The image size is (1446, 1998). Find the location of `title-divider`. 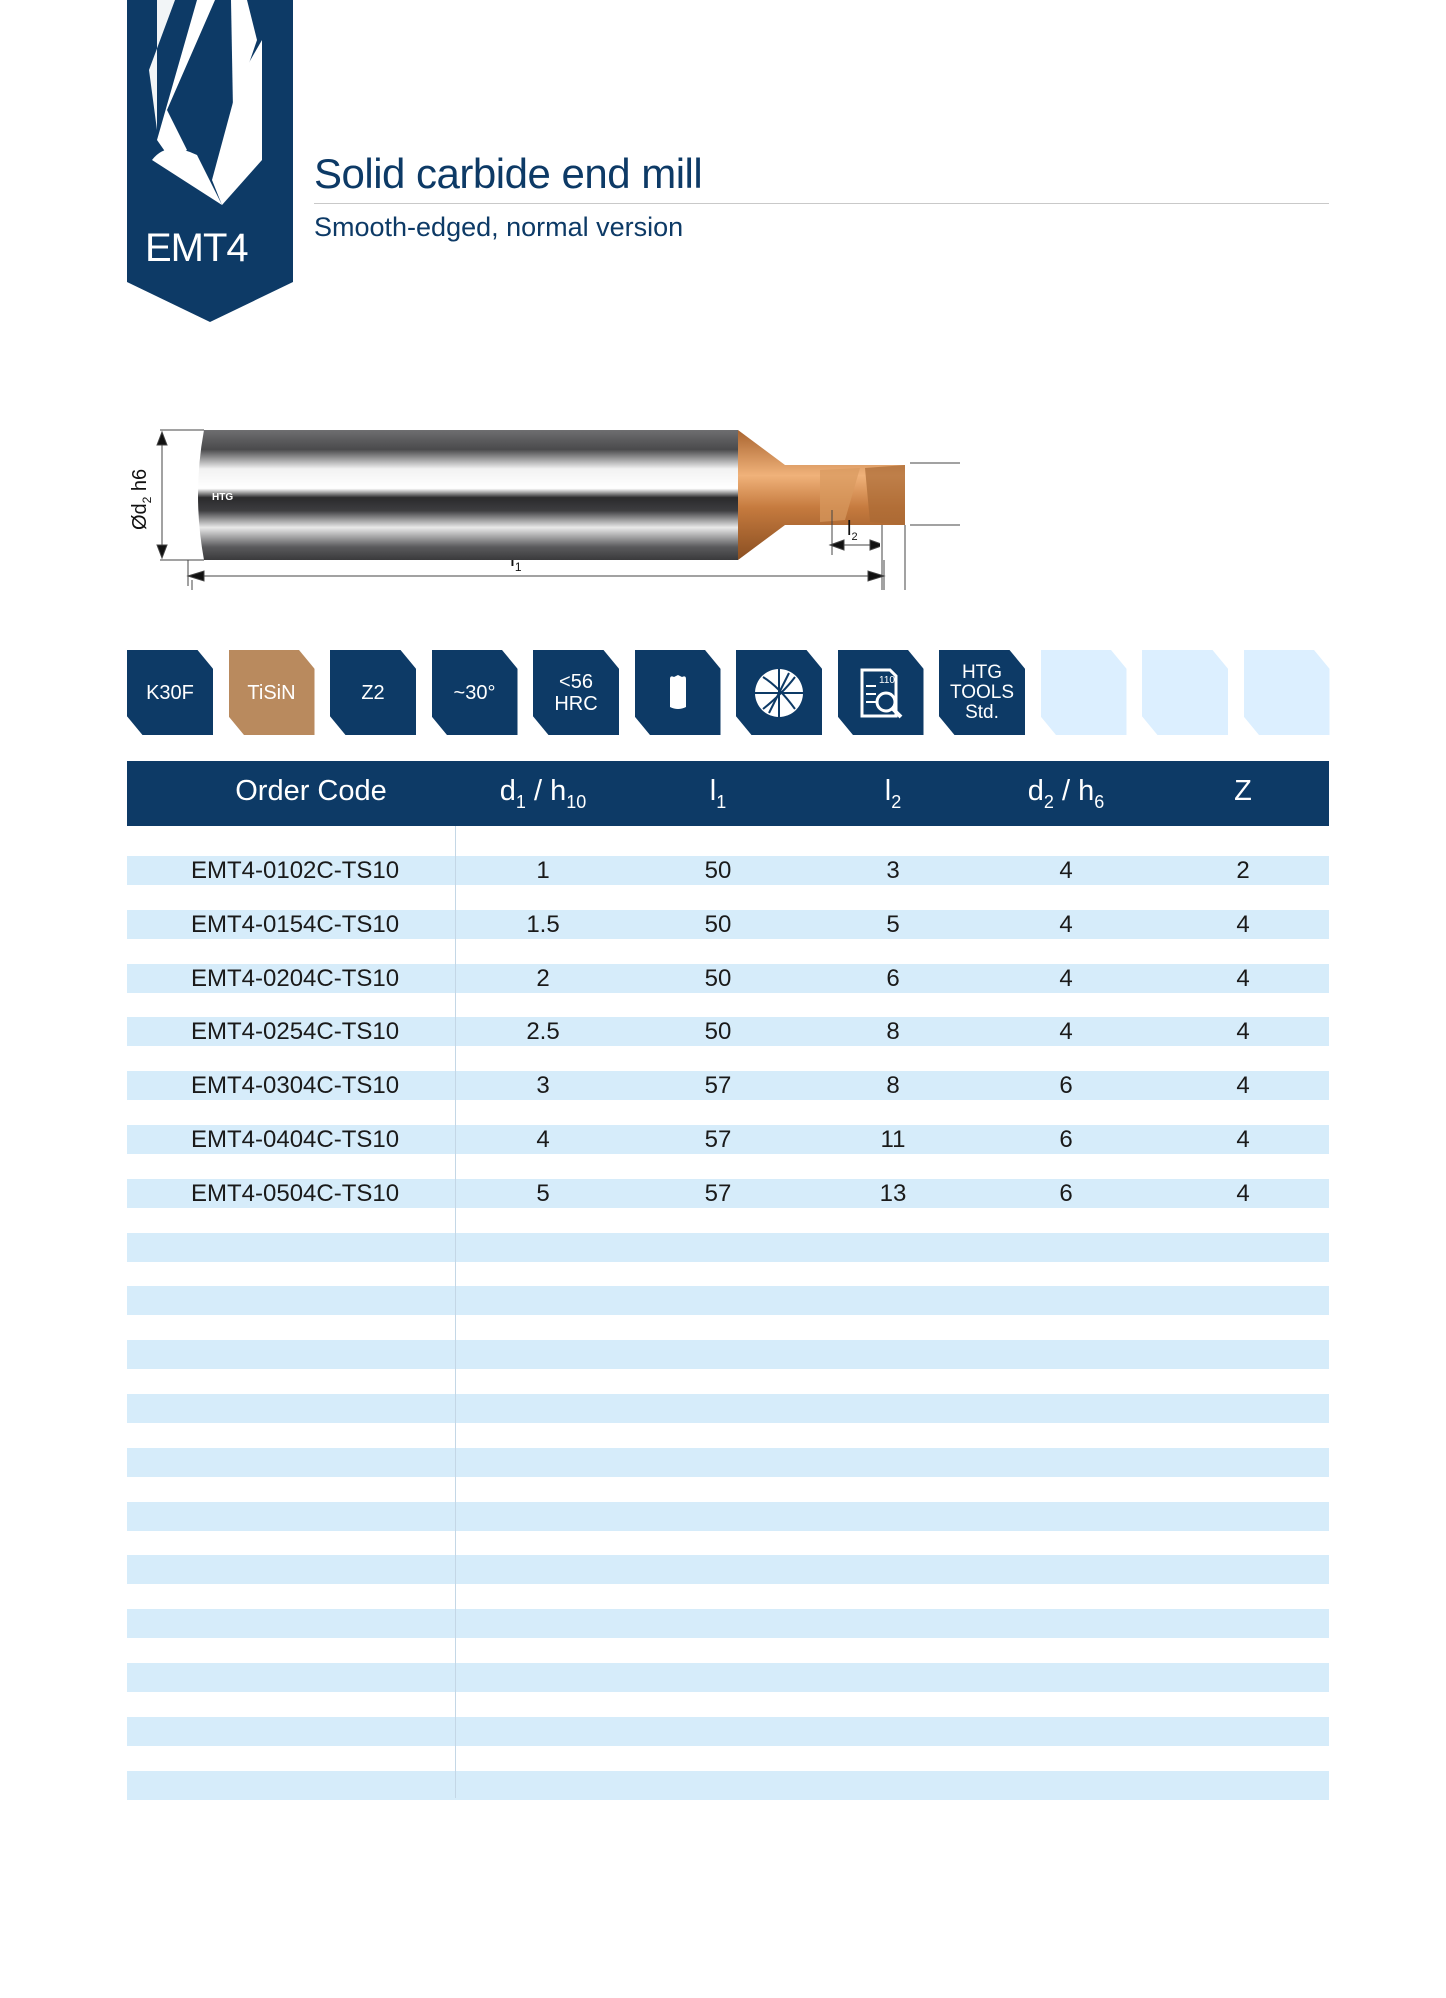

title-divider is located at coordinates (821, 203).